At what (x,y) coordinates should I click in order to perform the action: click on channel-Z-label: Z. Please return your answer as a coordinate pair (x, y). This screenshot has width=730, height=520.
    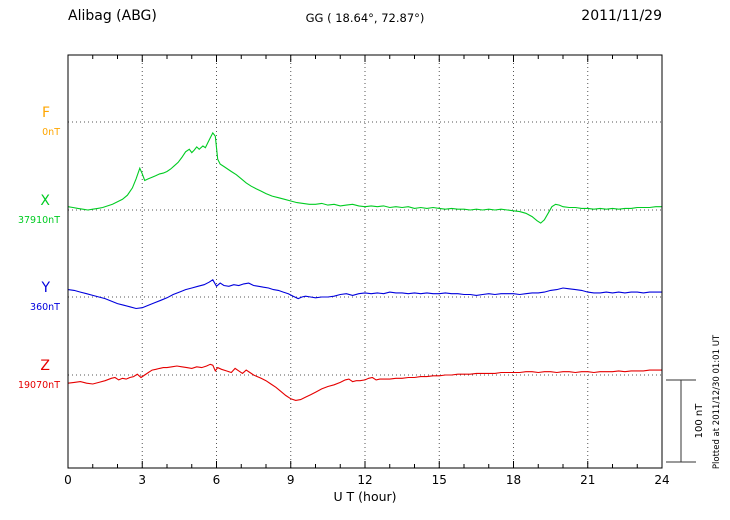
    Looking at the image, I should click on (45, 366).